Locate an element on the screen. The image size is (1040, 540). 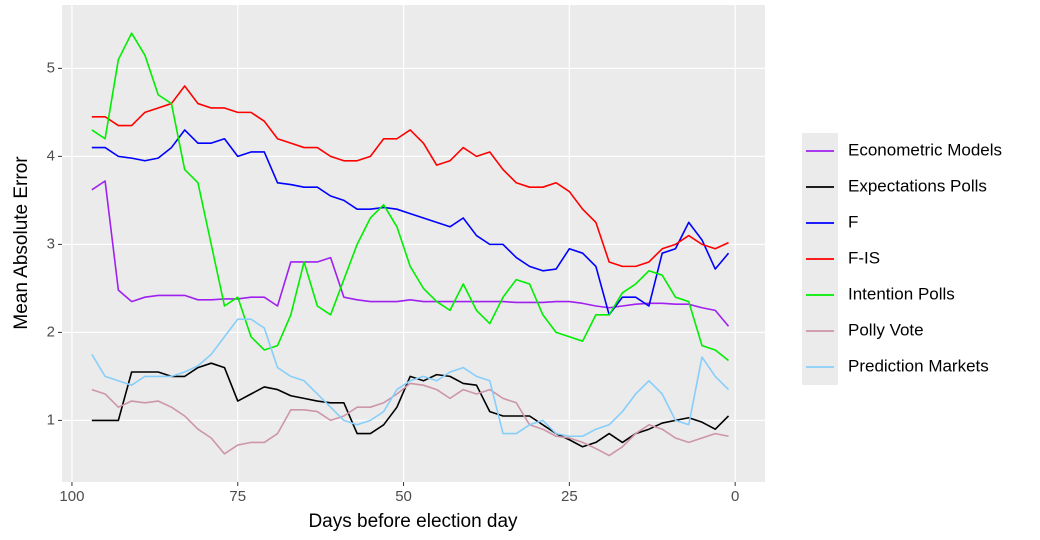
y-tick-label: 3 is located at coordinates (51, 243).